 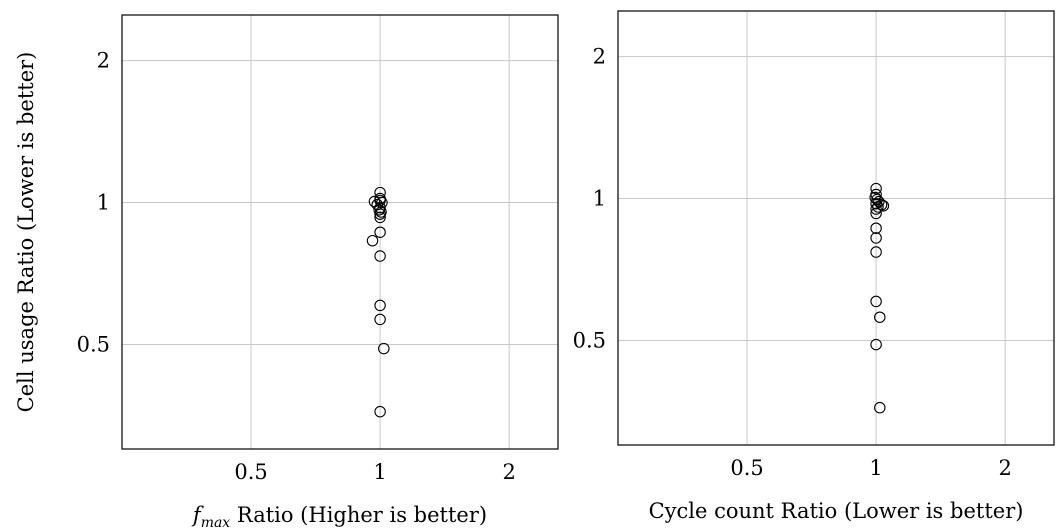 I want to click on right-points, so click(x=879, y=298).